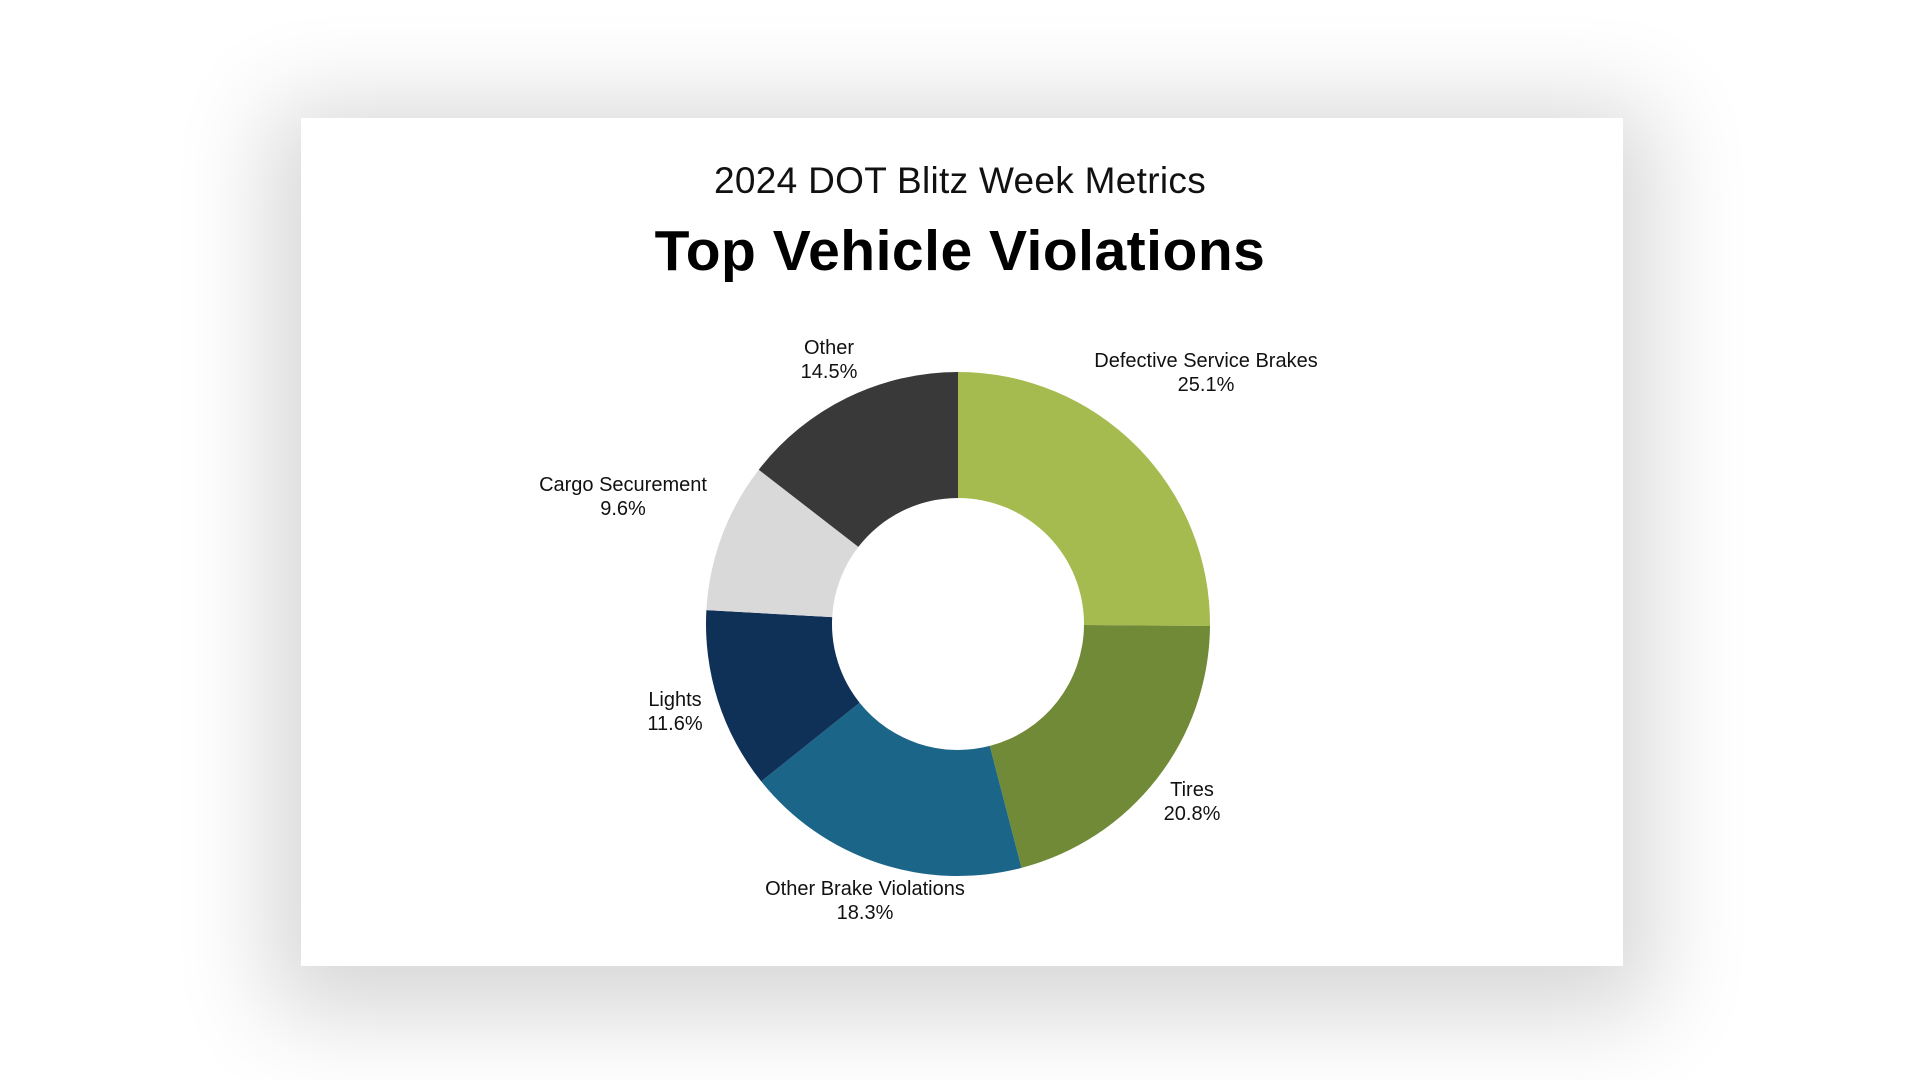 The height and width of the screenshot is (1080, 1920). What do you see at coordinates (1192, 790) in the screenshot?
I see `slice-label-name: Tires` at bounding box center [1192, 790].